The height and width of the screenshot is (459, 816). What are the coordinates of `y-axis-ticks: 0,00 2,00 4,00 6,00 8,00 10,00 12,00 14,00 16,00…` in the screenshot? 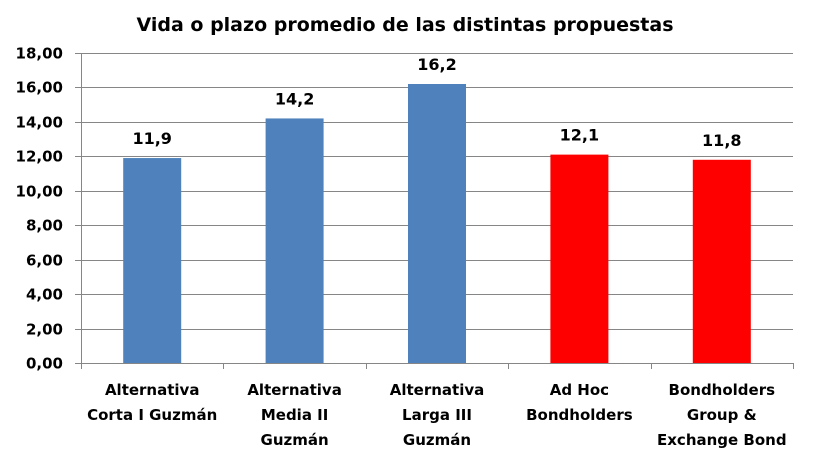 It's located at (48, 209).